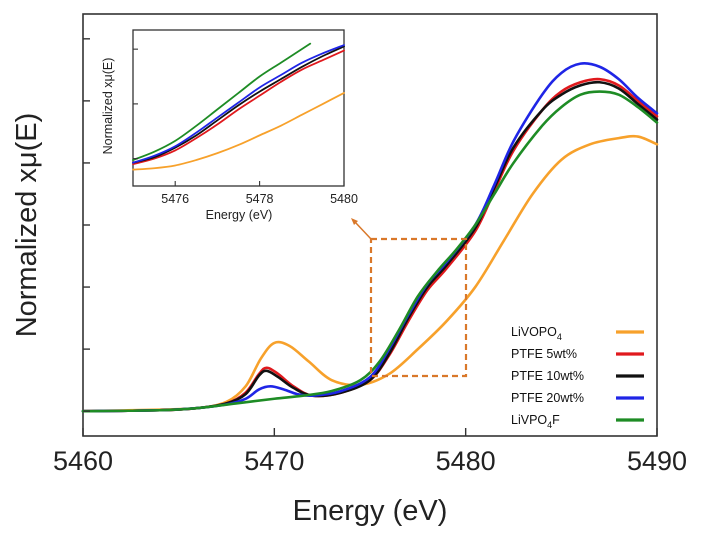 The image size is (702, 538). What do you see at coordinates (577, 354) in the screenshot?
I see `legend-item-ptfe-5wtpct: PTFE 5wt%` at bounding box center [577, 354].